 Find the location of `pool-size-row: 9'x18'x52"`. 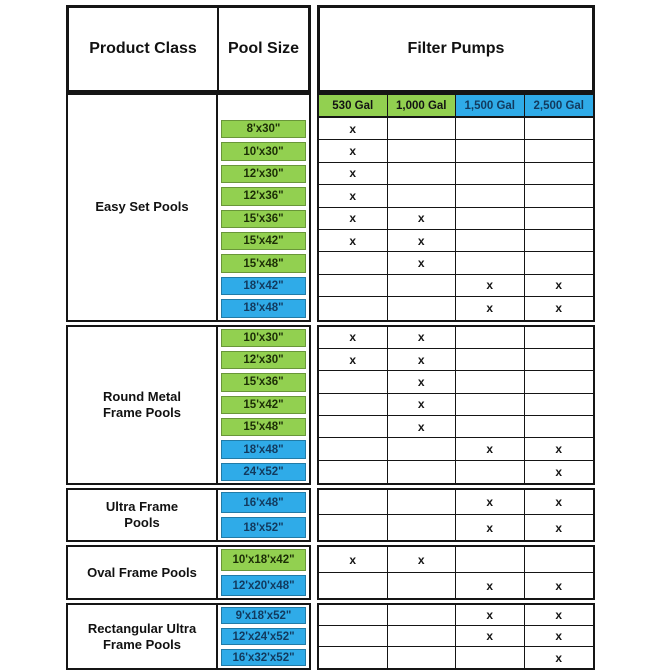

pool-size-row: 9'x18'x52" is located at coordinates (263, 615).